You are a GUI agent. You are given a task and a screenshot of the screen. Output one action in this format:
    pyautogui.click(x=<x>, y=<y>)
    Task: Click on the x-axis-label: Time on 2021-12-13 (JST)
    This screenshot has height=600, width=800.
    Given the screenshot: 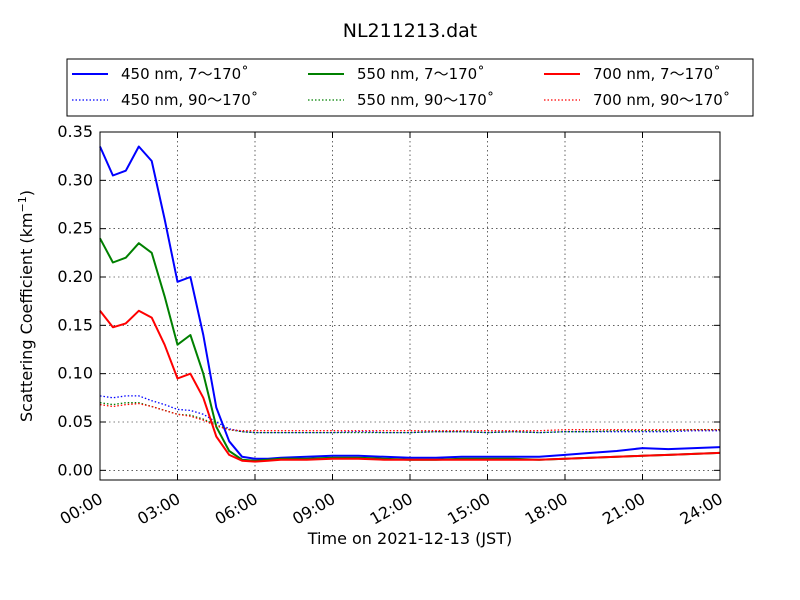 What is the action you would take?
    pyautogui.click(x=409, y=538)
    